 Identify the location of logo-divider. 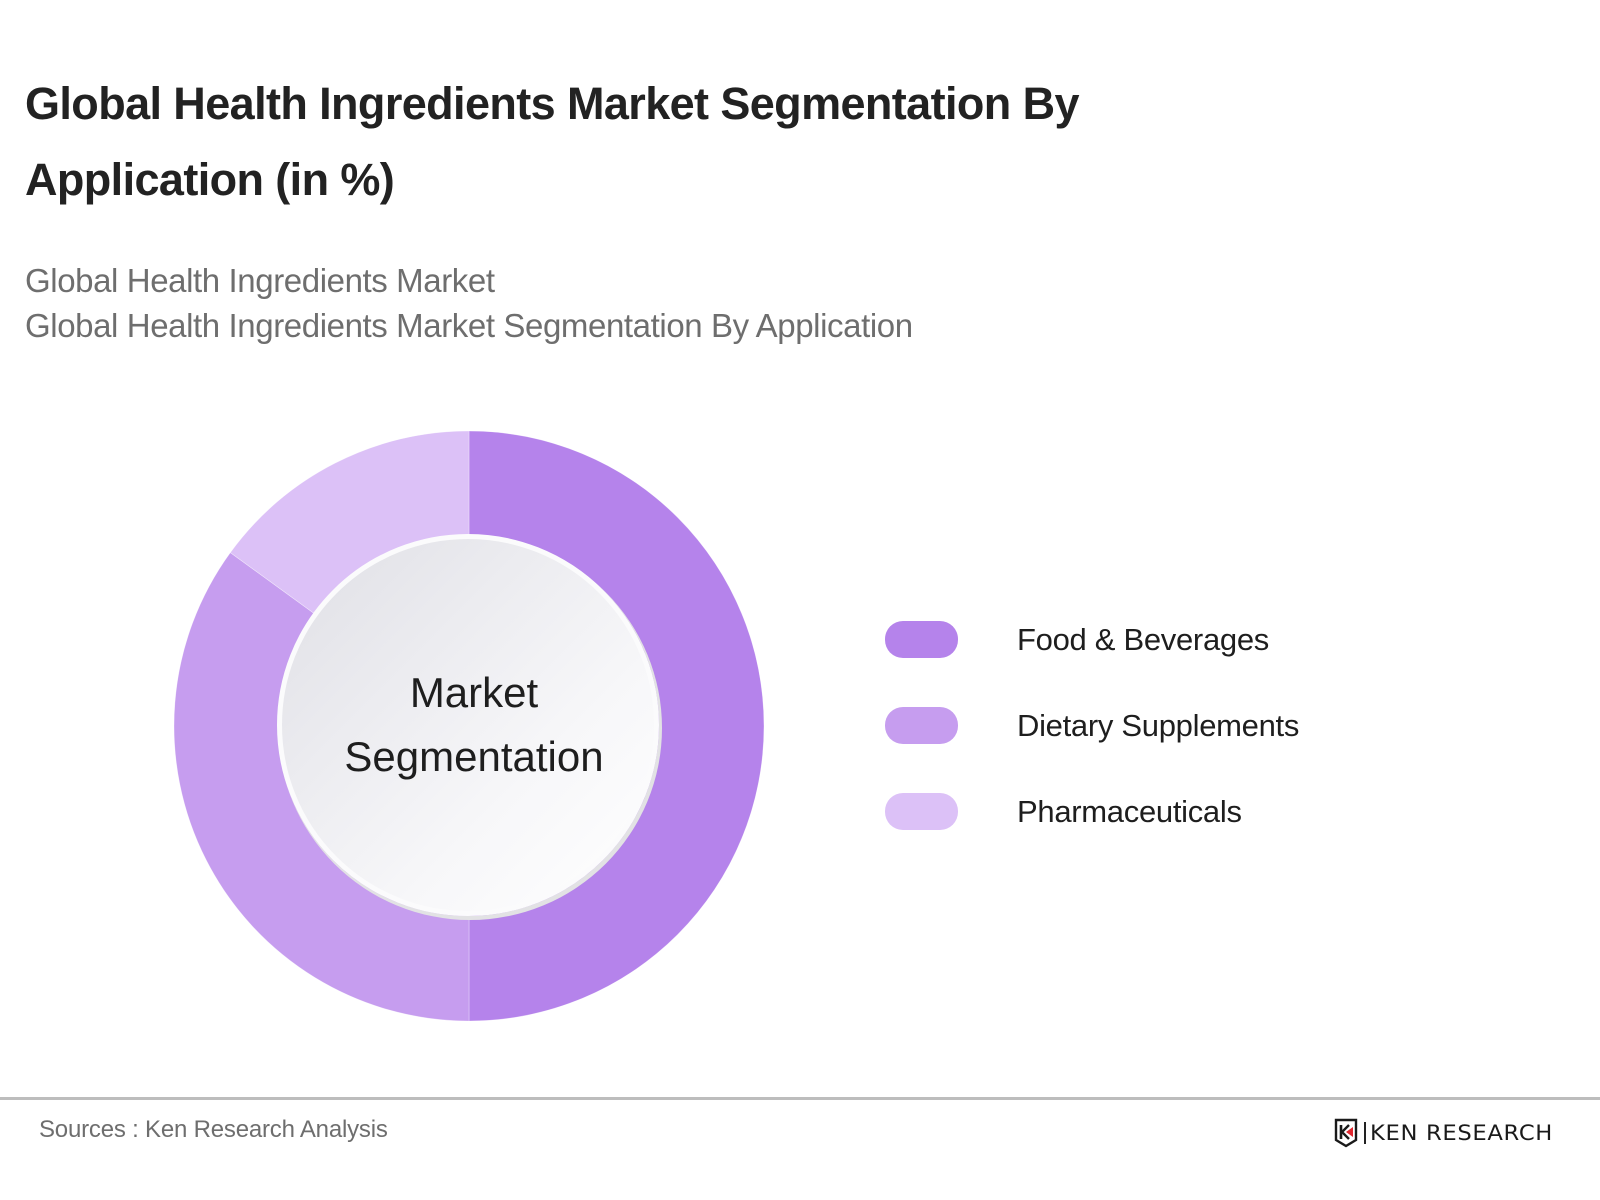
(1365, 1133).